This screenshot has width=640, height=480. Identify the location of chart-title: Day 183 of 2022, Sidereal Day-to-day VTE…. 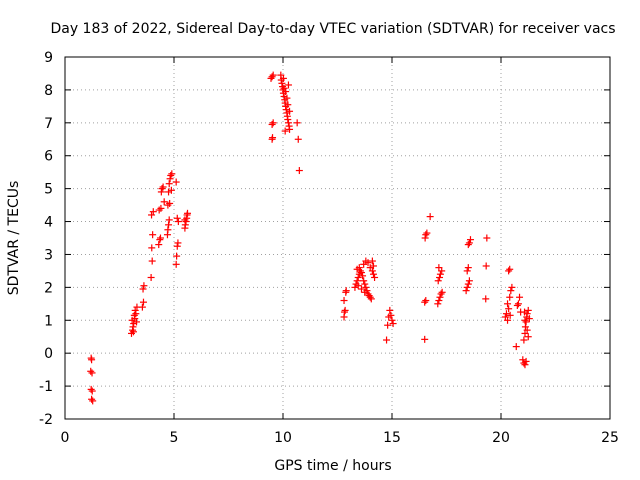
(332, 29).